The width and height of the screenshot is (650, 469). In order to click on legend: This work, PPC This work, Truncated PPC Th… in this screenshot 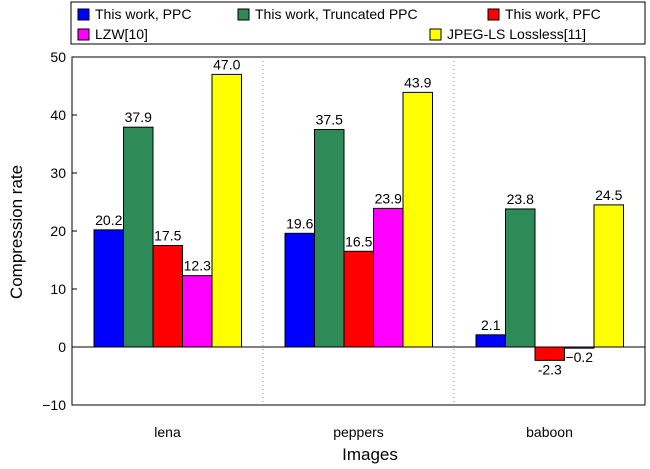, I will do `click(358, 23)`.